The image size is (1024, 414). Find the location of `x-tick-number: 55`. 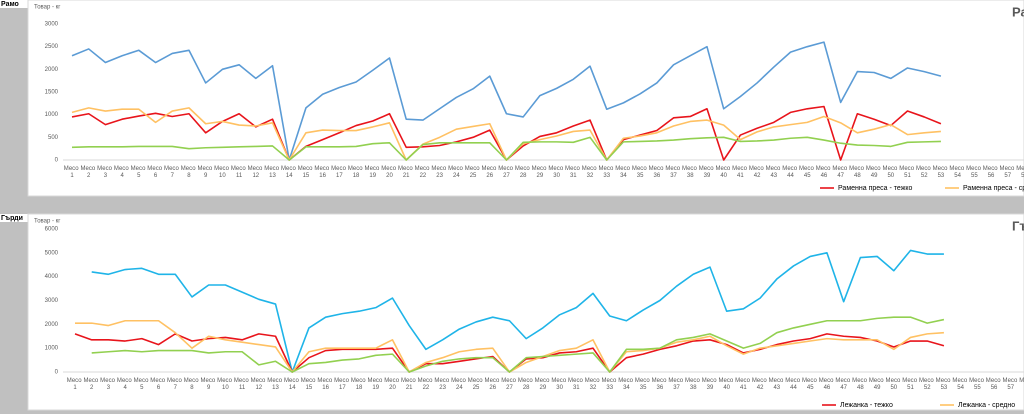

x-tick-number: 55 is located at coordinates (977, 388).